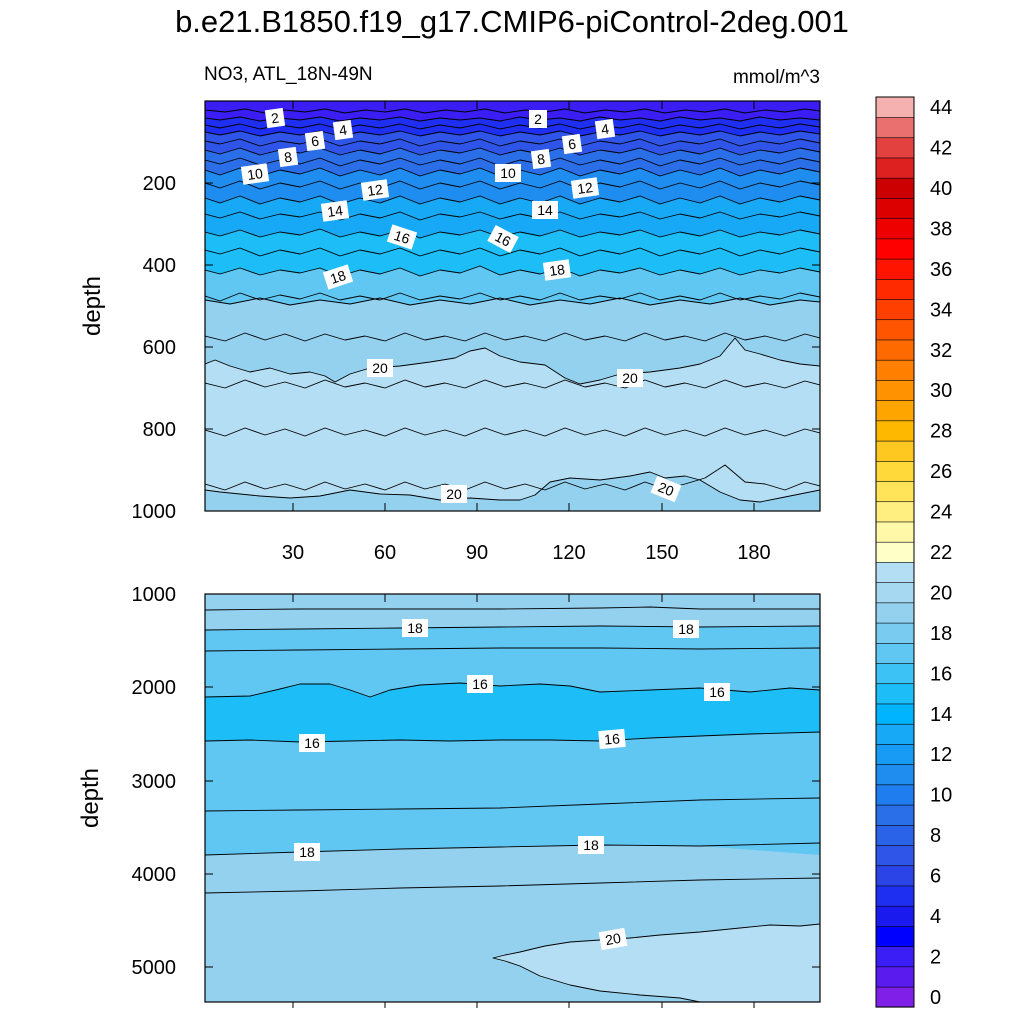  I want to click on x-tick-label: 90, so click(477, 553).